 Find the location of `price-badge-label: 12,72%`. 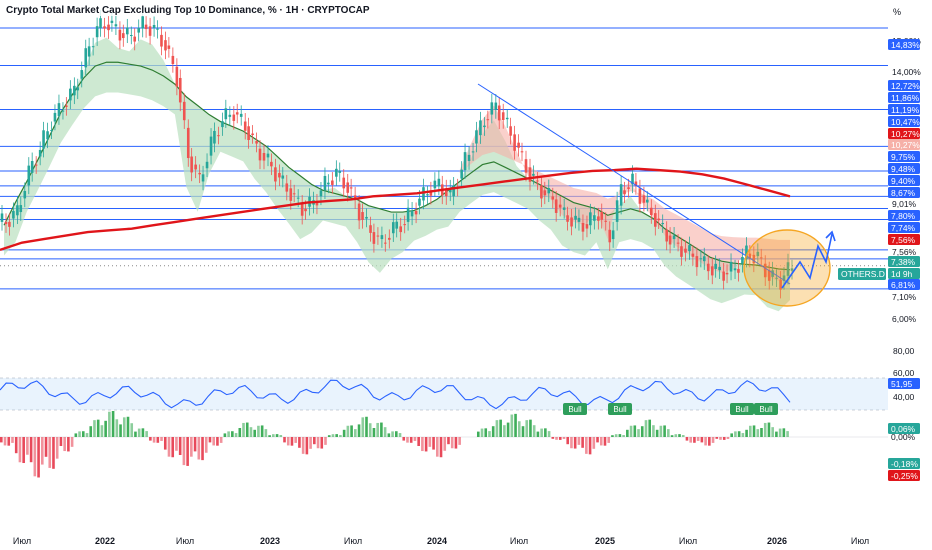

price-badge-label: 12,72% is located at coordinates (905, 86).